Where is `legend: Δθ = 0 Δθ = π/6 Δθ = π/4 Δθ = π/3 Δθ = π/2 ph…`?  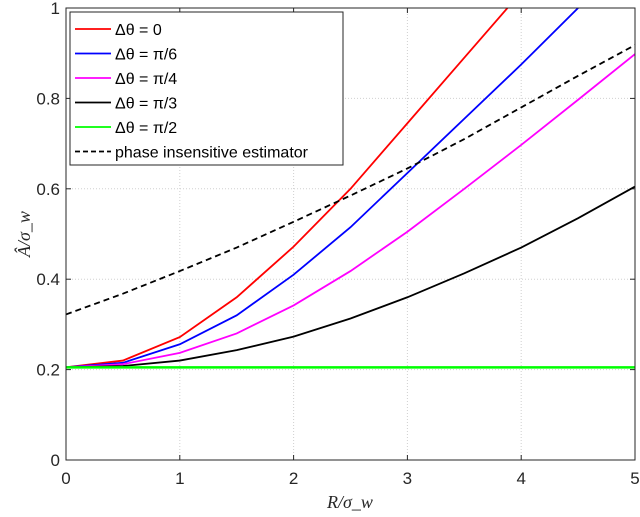 legend: Δθ = 0 Δθ = π/6 Δθ = π/4 Δθ = π/3 Δθ = π/2 ph… is located at coordinates (206, 88).